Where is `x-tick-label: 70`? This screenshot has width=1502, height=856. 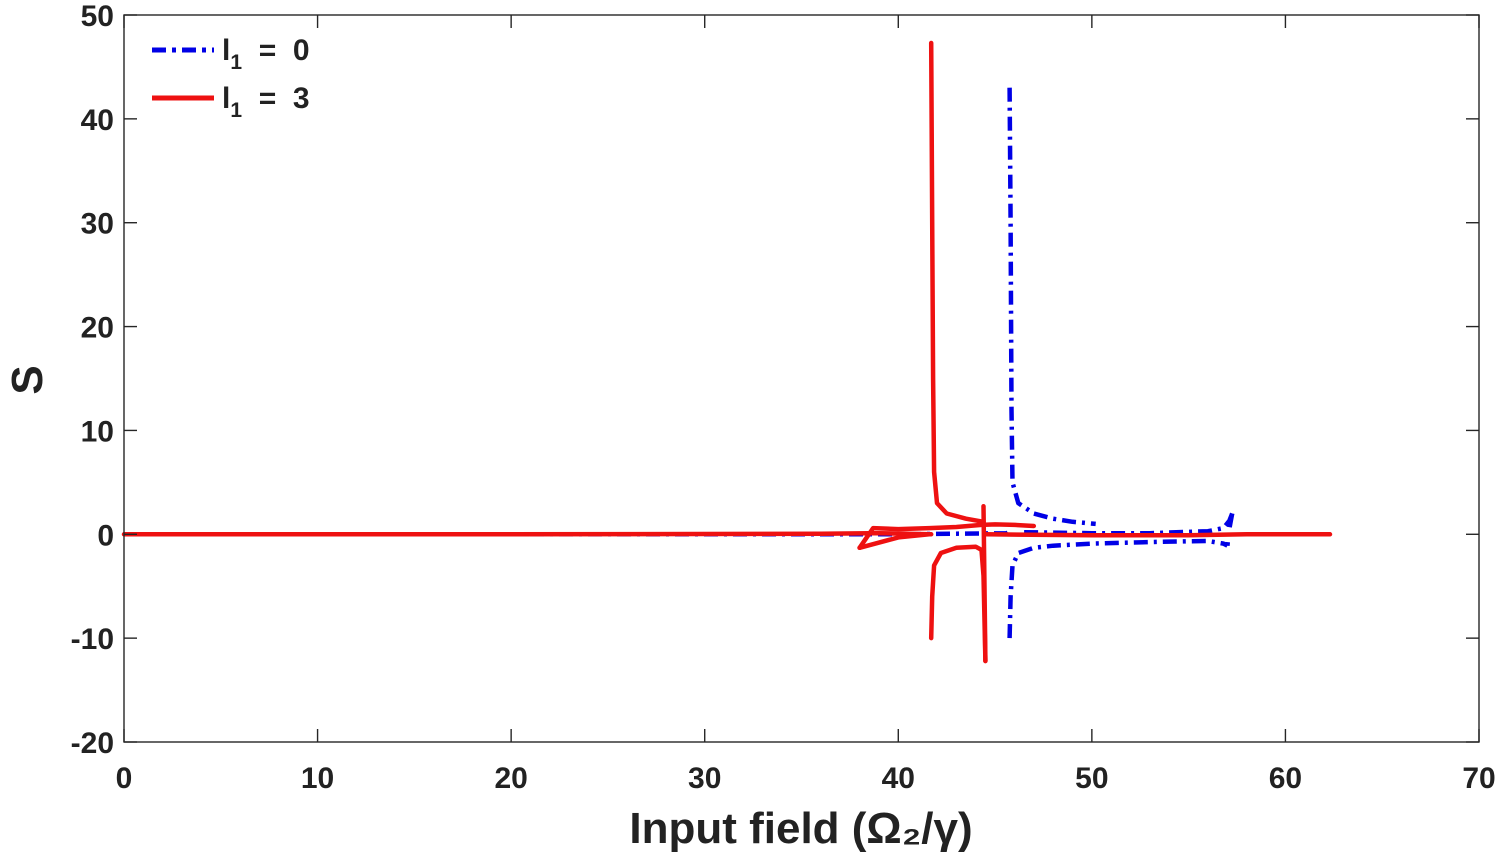 x-tick-label: 70 is located at coordinates (1478, 778).